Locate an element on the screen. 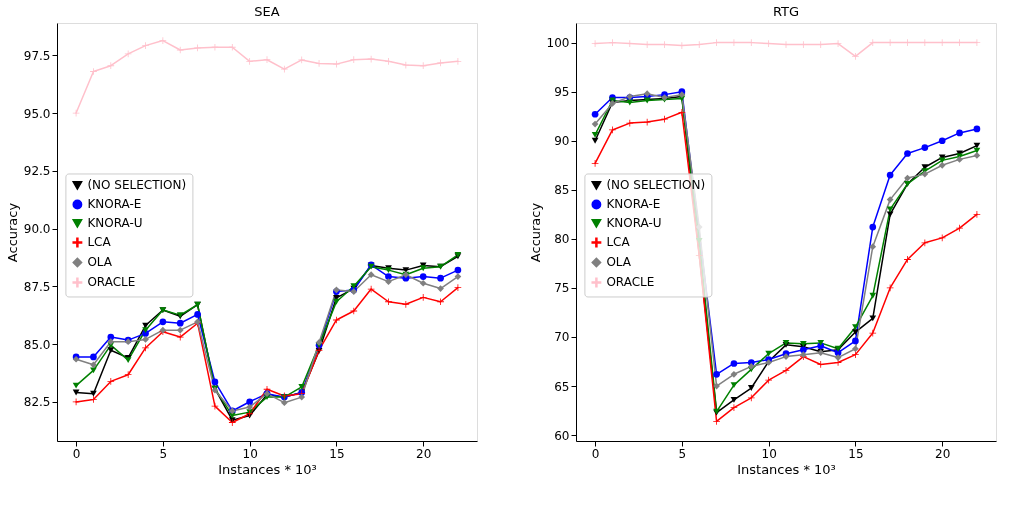 Image resolution: width=1012 pixels, height=514 pixels. y-tick-label: 95 is located at coordinates (562, 92).